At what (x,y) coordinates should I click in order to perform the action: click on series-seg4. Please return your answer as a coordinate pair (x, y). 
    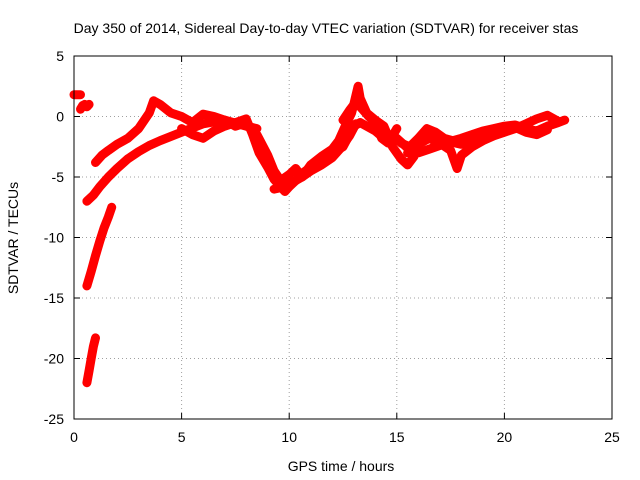
    Looking at the image, I should click on (99, 246).